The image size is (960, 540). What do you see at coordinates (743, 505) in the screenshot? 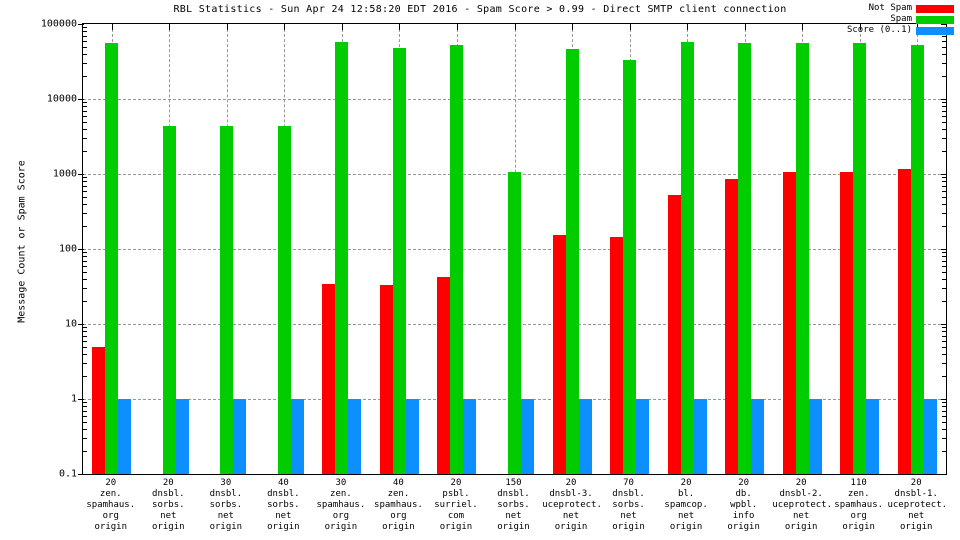
I see `x-axis-category-label: 20 db. wpbl. info origin` at bounding box center [743, 505].